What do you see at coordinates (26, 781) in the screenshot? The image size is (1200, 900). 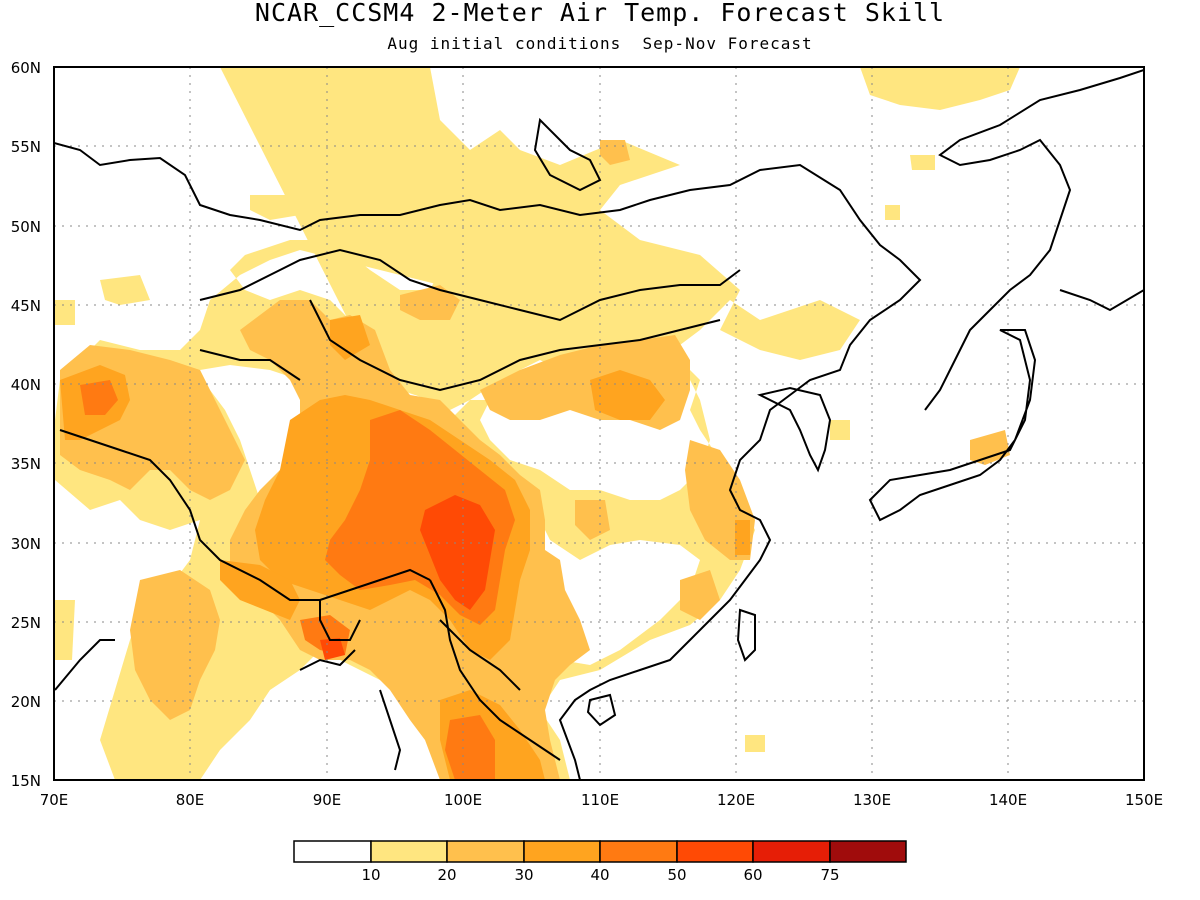 I see `y-tick-label: 15N` at bounding box center [26, 781].